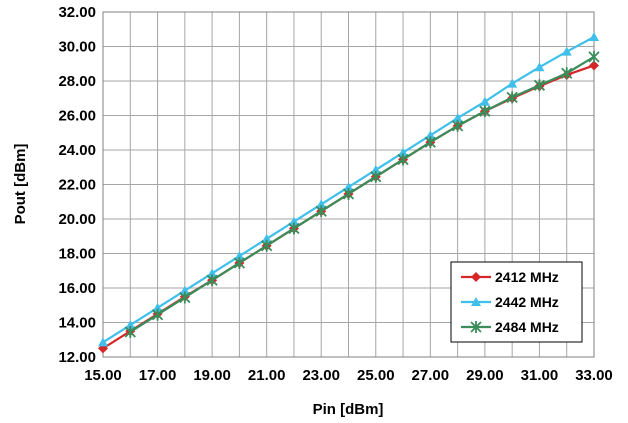  Describe the element at coordinates (77, 116) in the screenshot. I see `y-tick-label: 26.00` at that location.